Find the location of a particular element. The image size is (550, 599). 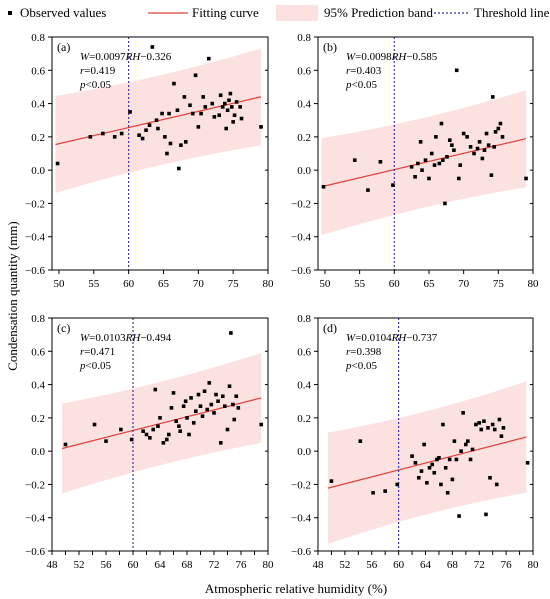

eq-intercept: −0.326 is located at coordinates (155, 57).